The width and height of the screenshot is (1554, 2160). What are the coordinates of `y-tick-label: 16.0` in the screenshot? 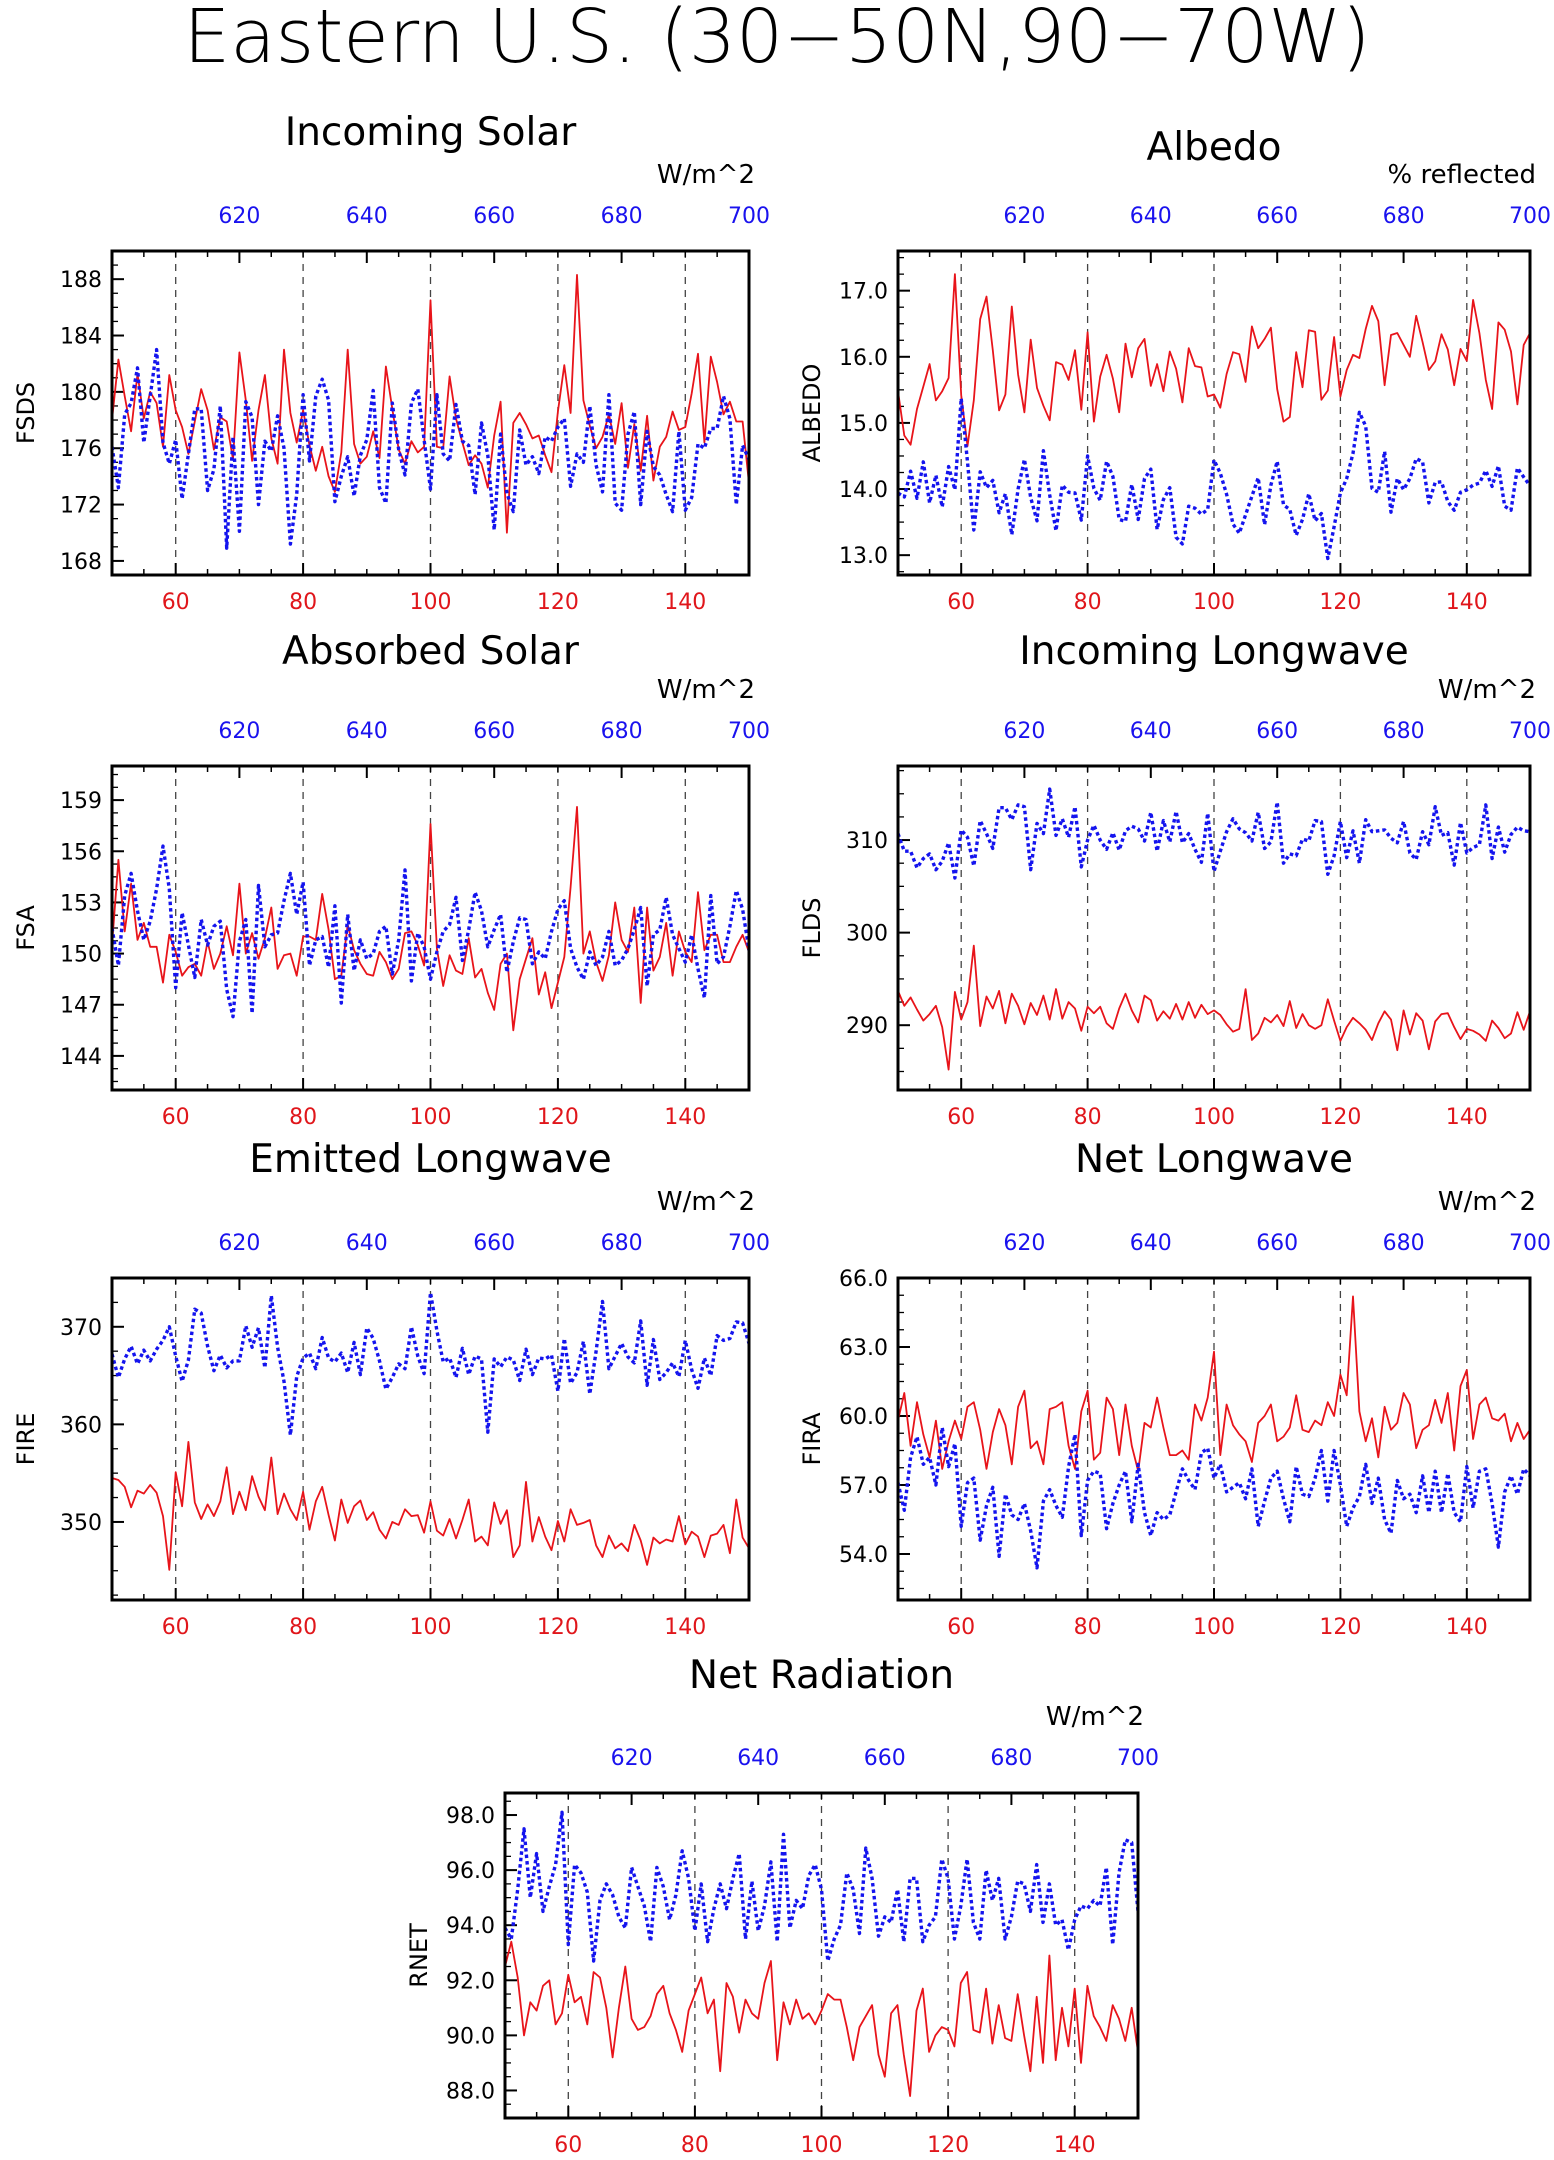 It's located at (863, 358).